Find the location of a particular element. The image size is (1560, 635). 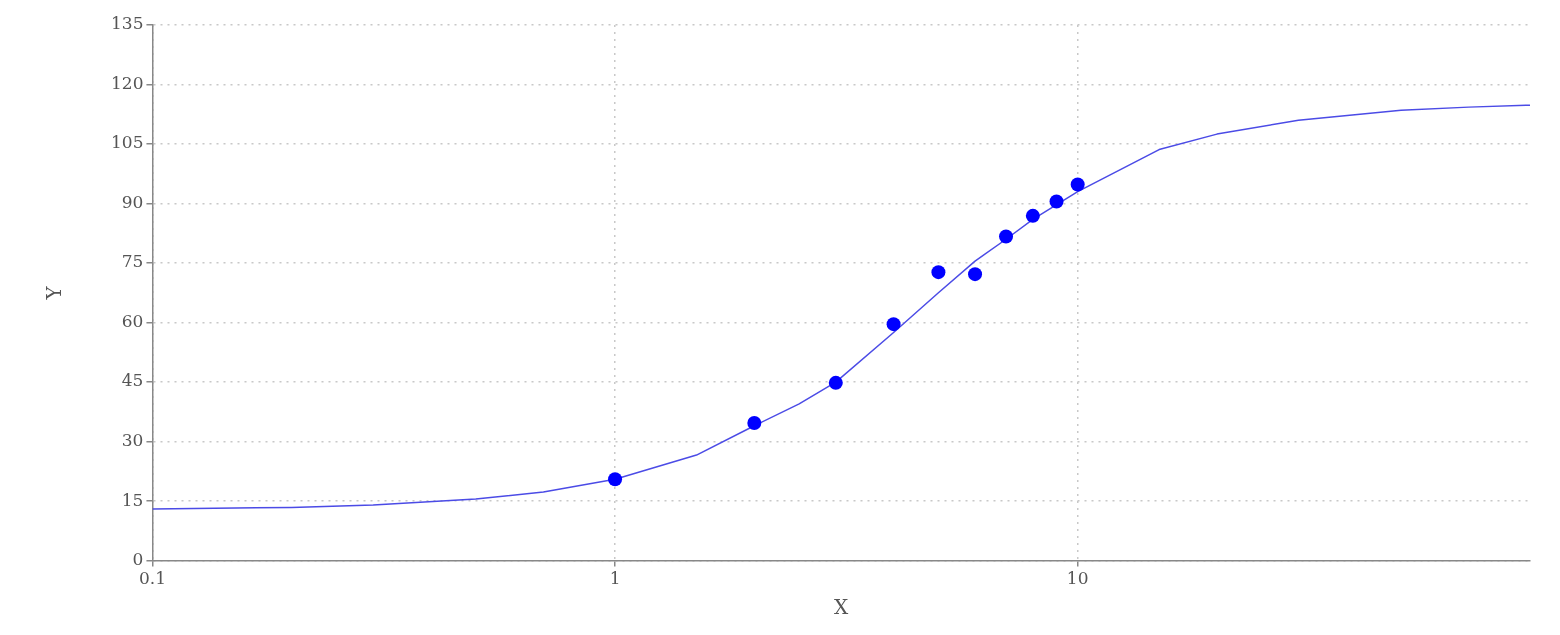

y-tick-label: 30 is located at coordinates (132, 440).